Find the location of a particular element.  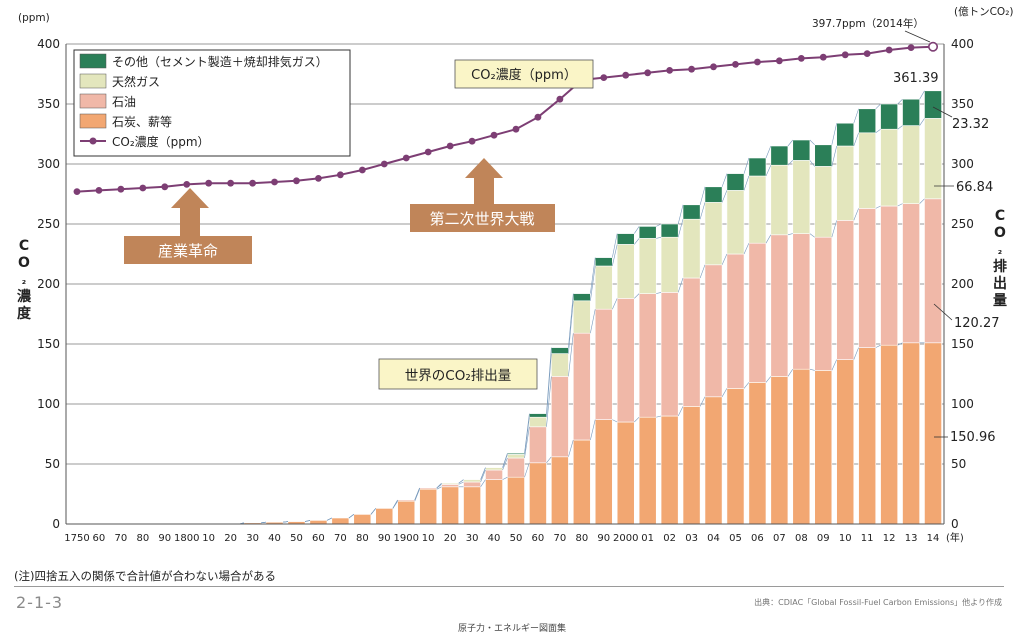

right-tick-label: 300 is located at coordinates (962, 164).